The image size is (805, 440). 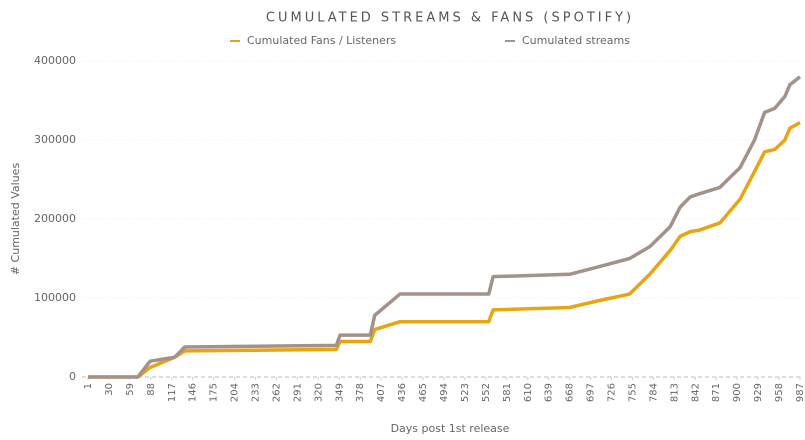 What do you see at coordinates (214, 392) in the screenshot?
I see `x-tick-label: 175` at bounding box center [214, 392].